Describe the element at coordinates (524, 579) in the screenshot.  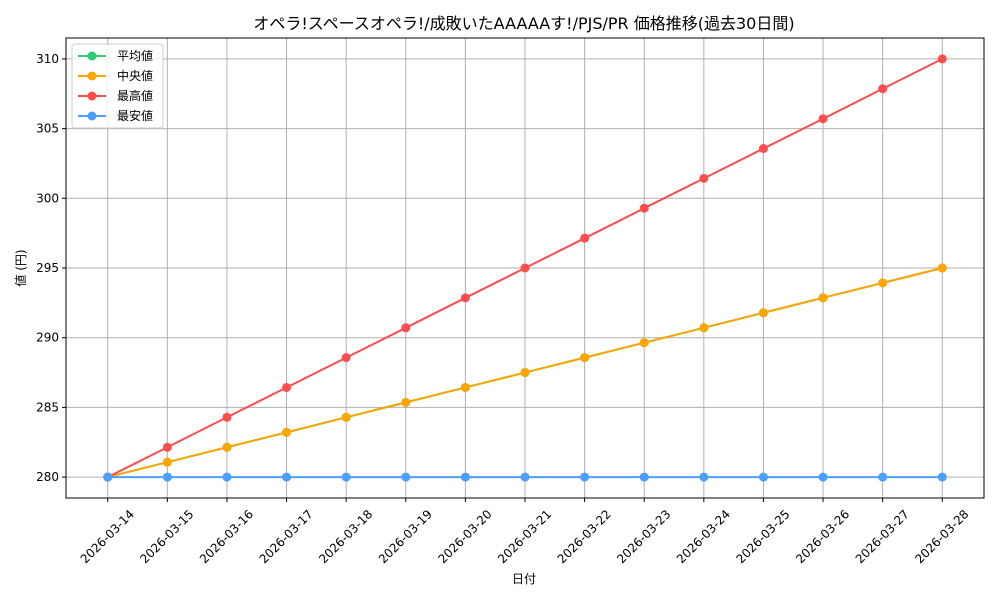
I see `x-axis-label: 日付` at that location.